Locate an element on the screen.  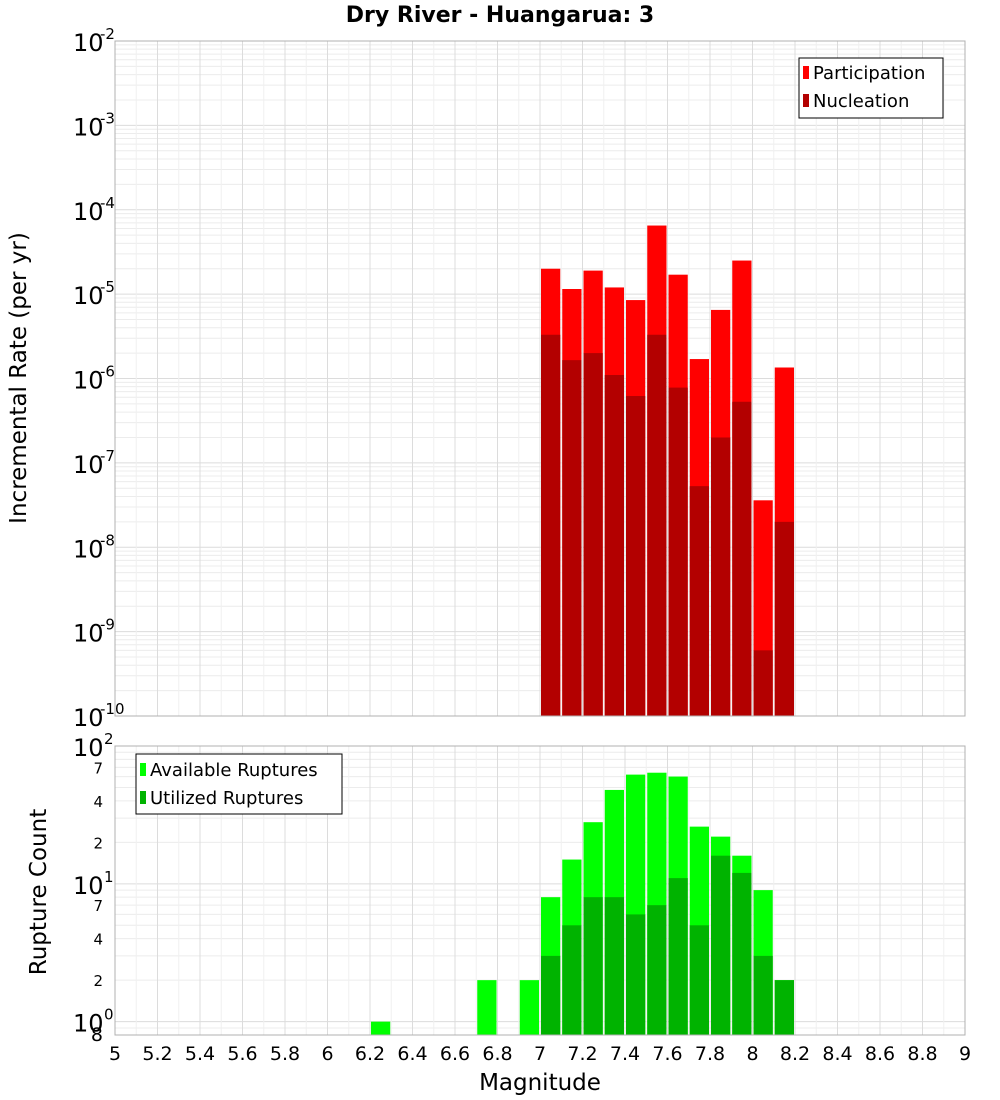
count-y-axis-label: Rupture Count is located at coordinates (39, 892).